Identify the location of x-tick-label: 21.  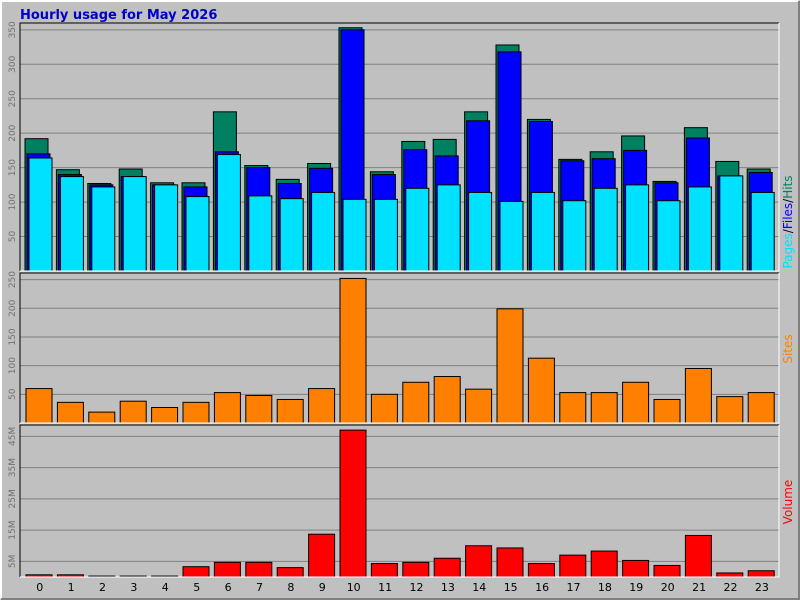
(699, 587).